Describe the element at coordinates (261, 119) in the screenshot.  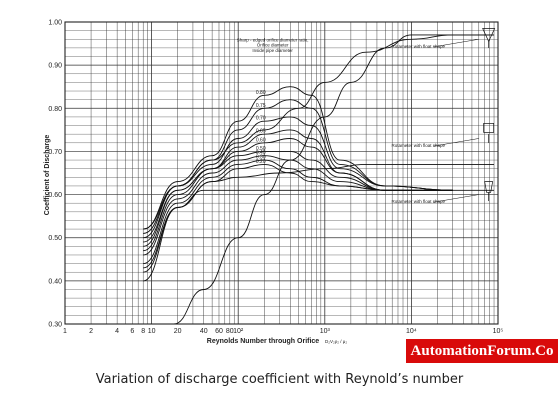
I see `series-label: 0.70` at that location.